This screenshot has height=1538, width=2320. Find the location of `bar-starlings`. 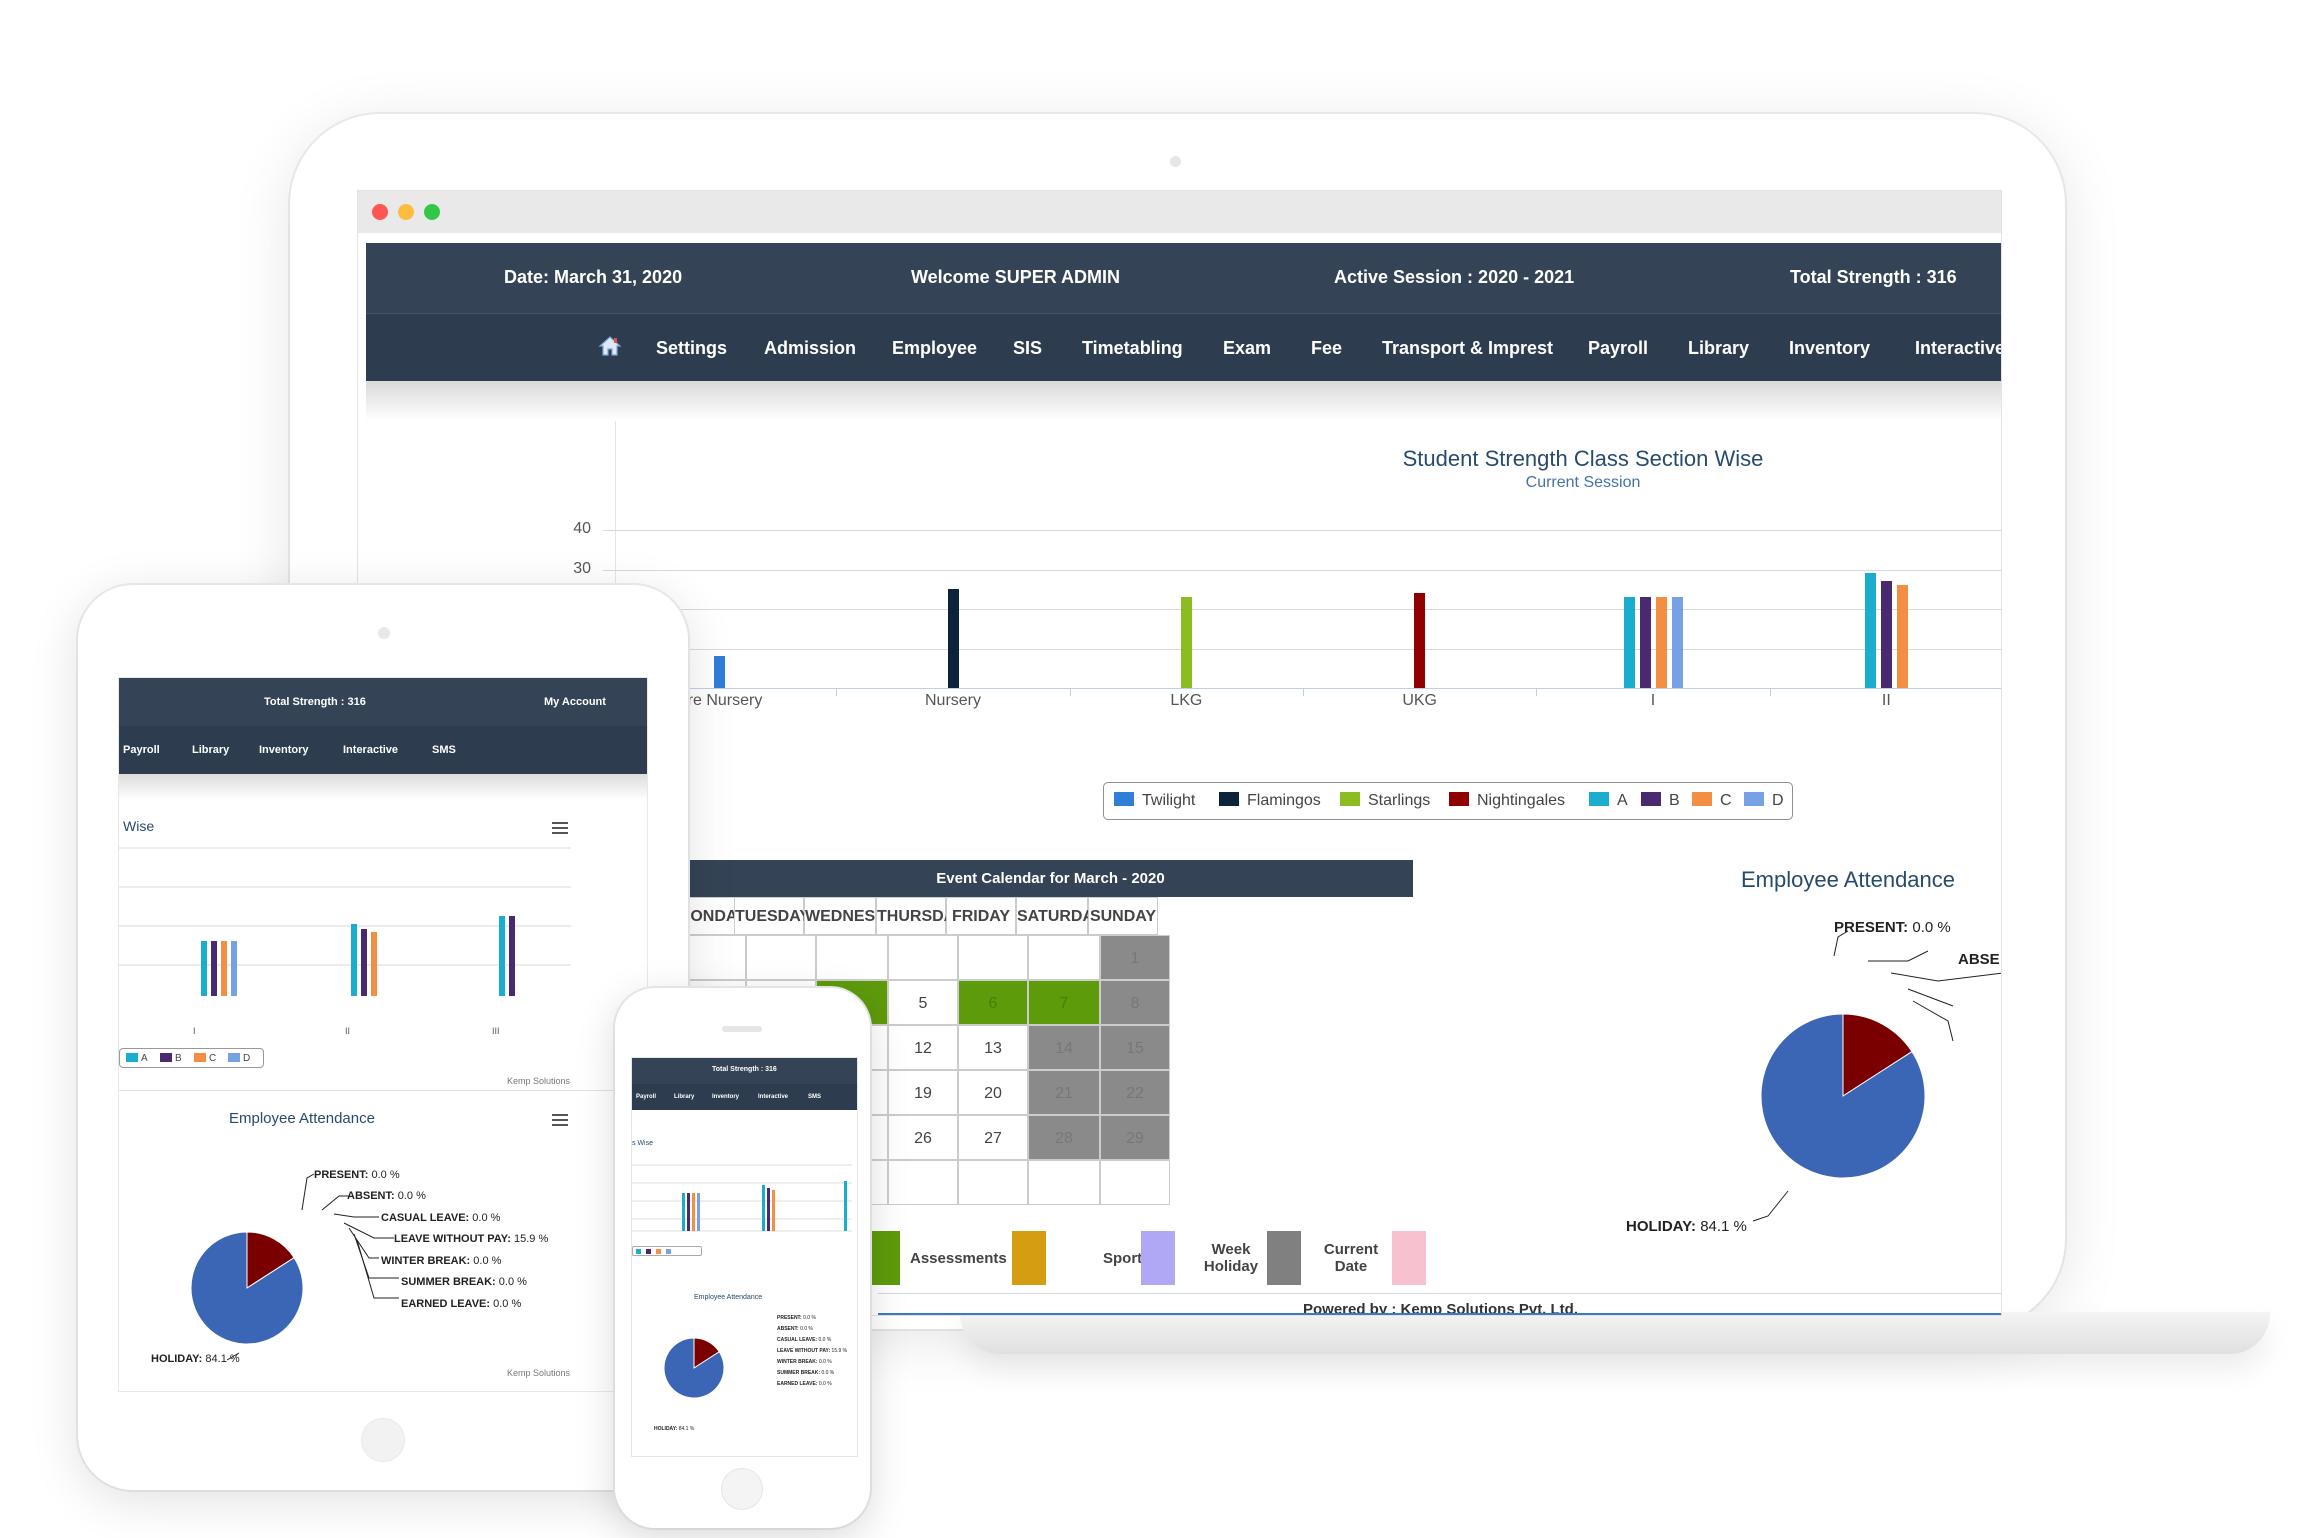

bar-starlings is located at coordinates (1186, 642).